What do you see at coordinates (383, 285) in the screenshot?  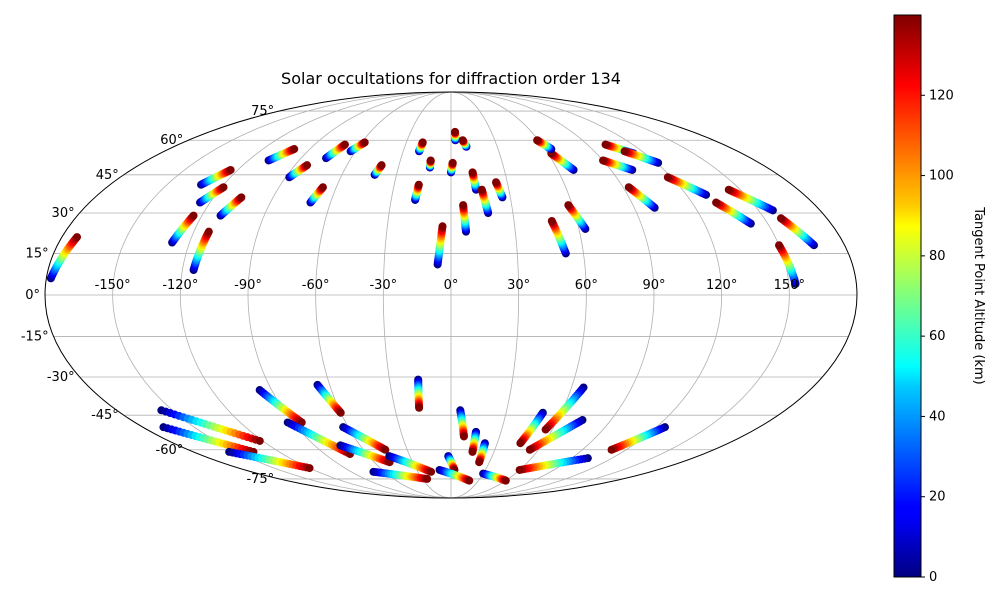 I see `longitude-tick-label: -30°` at bounding box center [383, 285].